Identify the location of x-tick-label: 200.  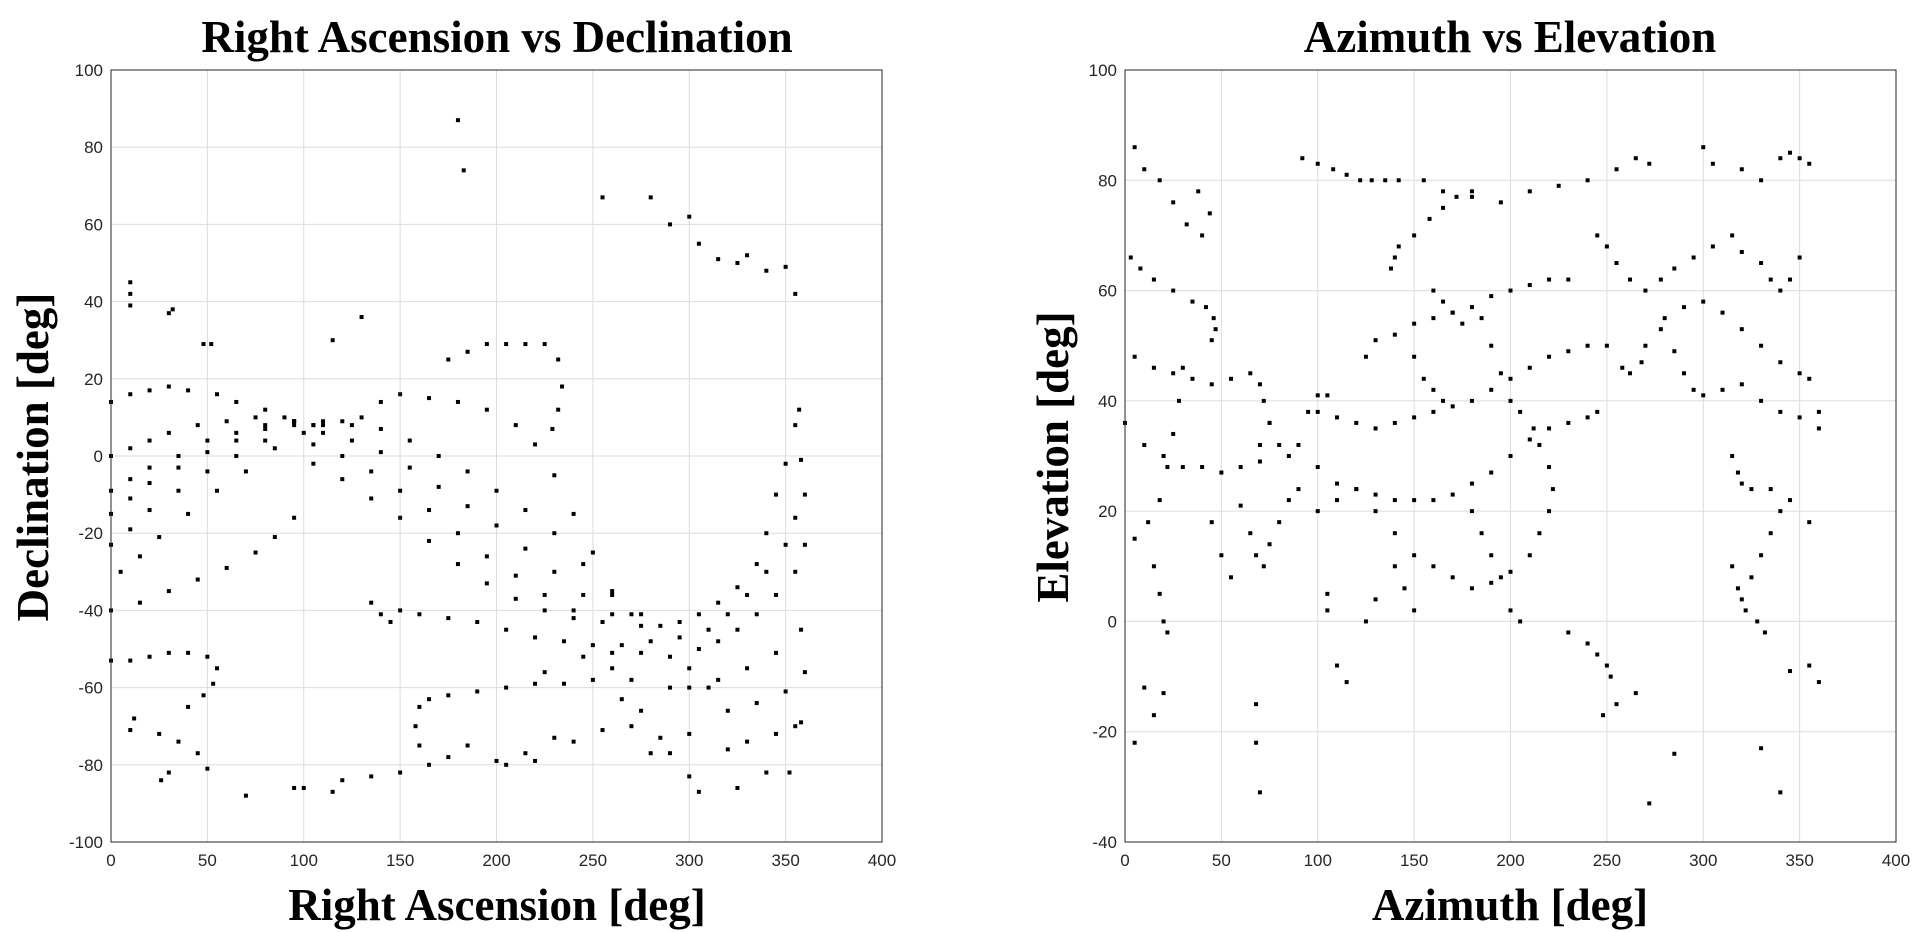
(496, 860).